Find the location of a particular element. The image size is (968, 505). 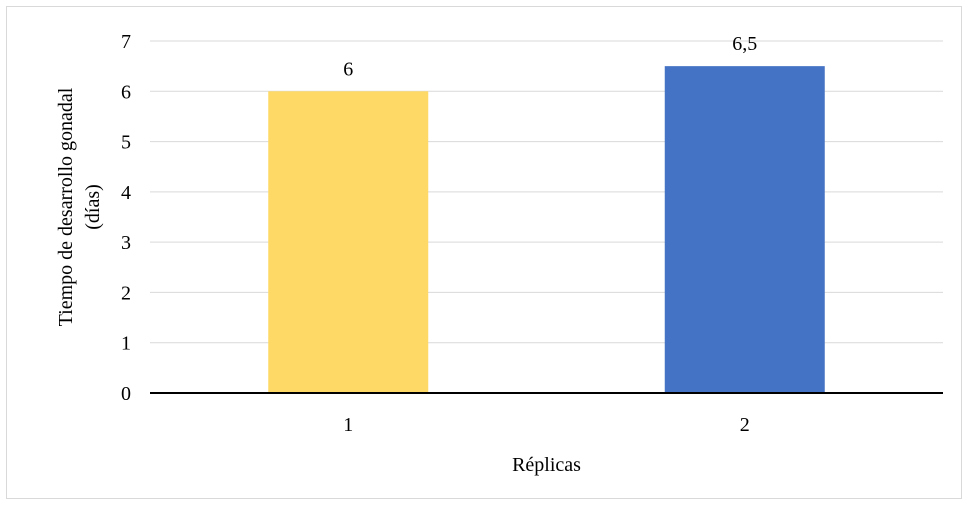

x-tick-label: 2 is located at coordinates (745, 425).